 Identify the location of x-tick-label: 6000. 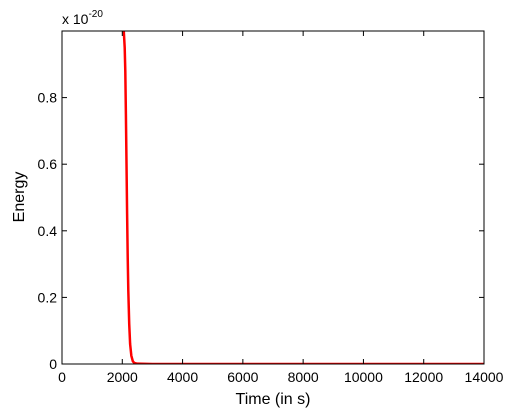
(242, 377).